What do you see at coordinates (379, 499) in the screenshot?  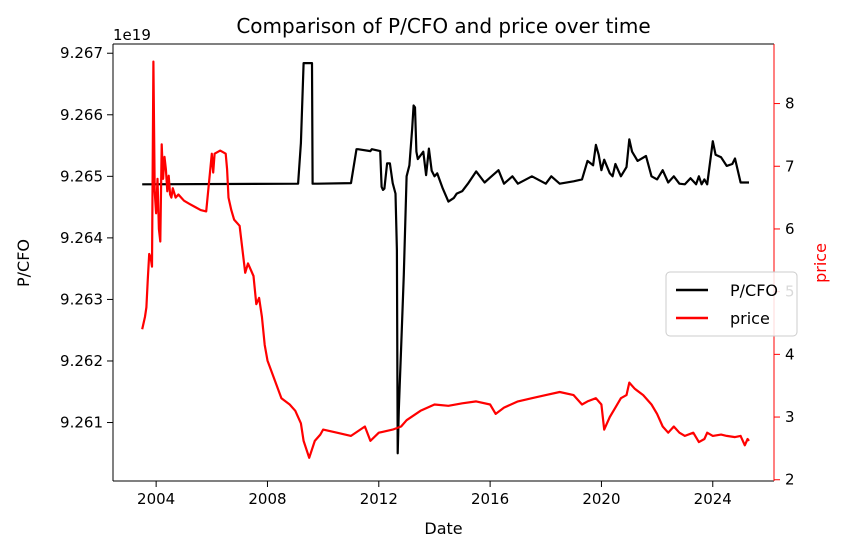 I see `x-tick-label: 2012` at bounding box center [379, 499].